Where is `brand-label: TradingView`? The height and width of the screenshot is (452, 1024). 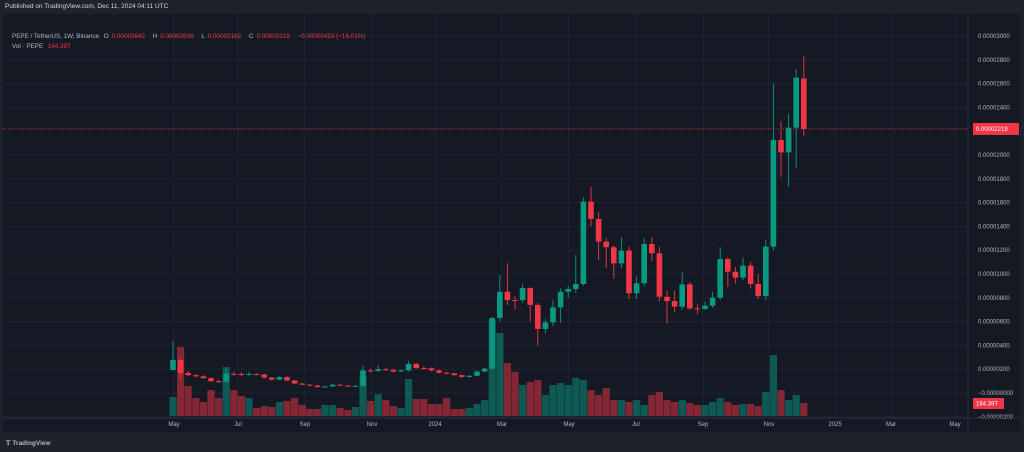
brand-label: TradingView is located at coordinates (31, 443).